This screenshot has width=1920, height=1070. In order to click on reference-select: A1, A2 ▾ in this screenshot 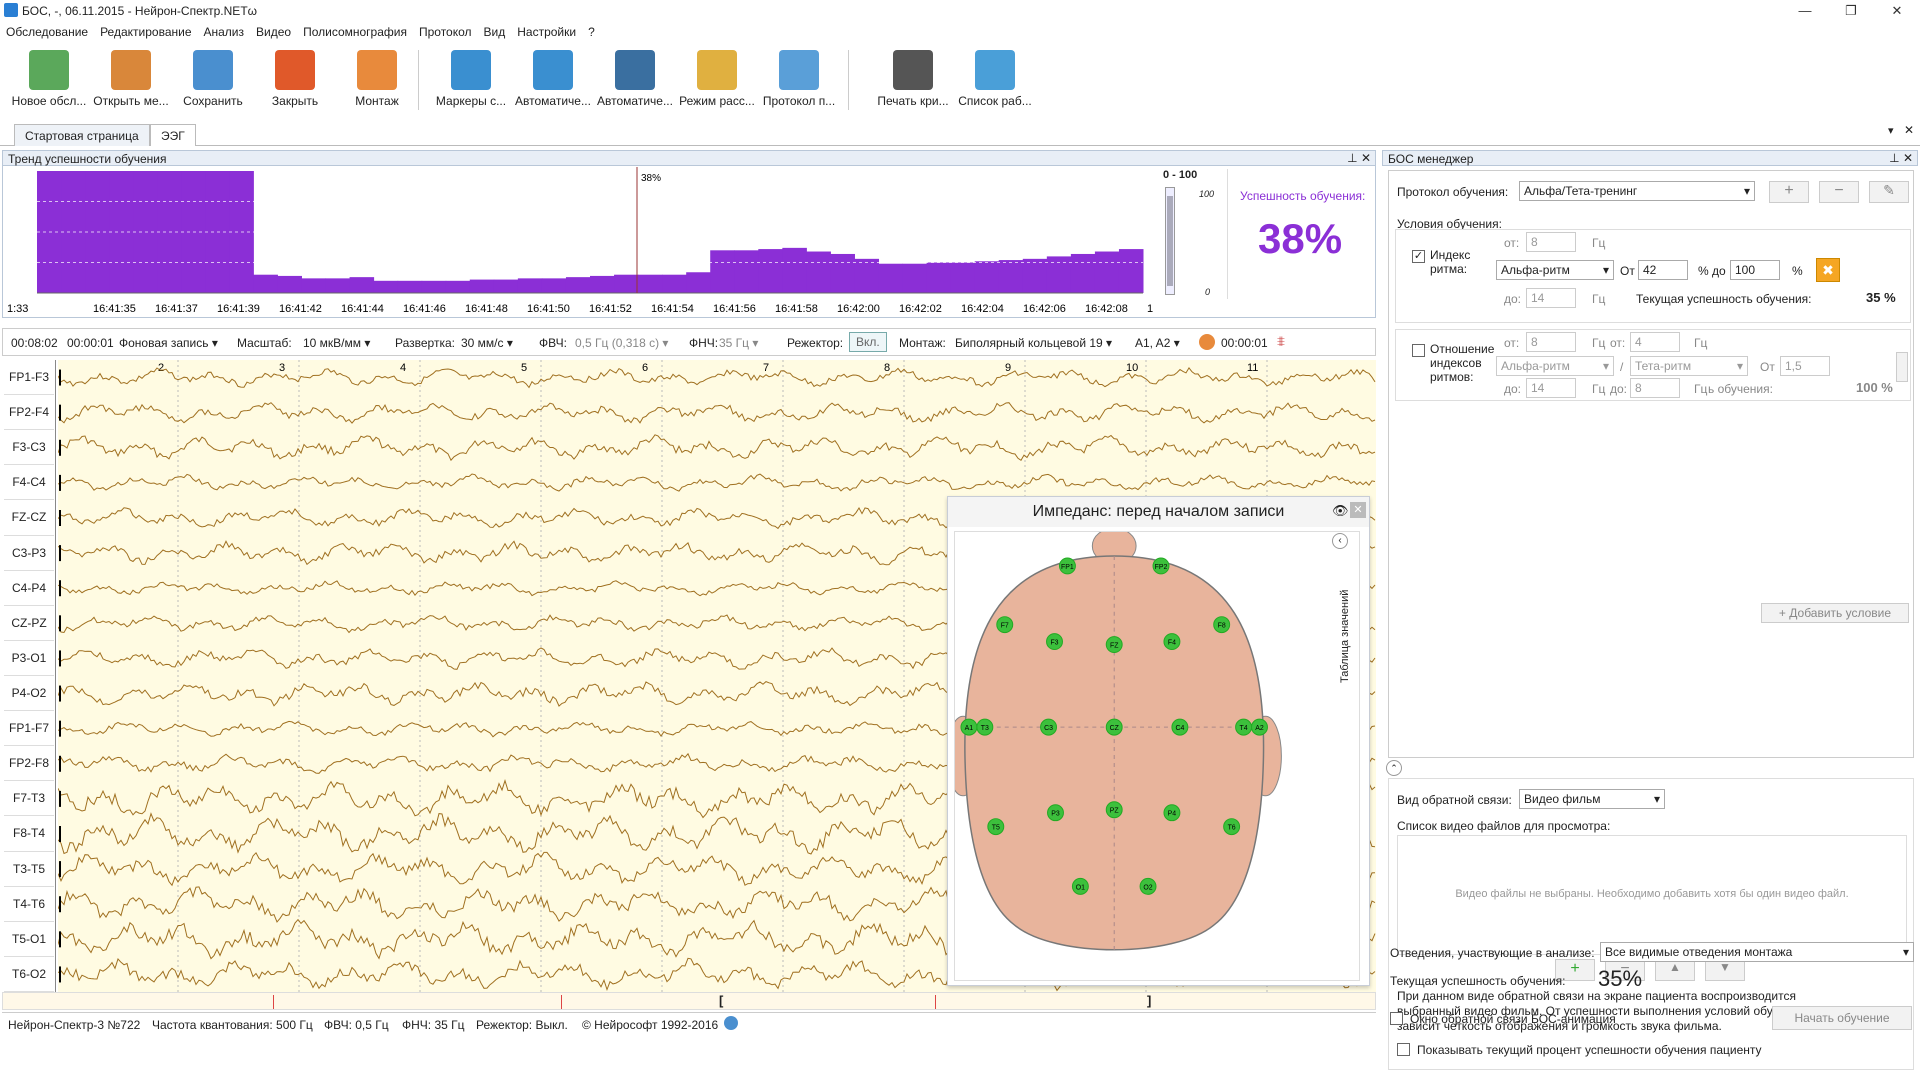, I will do `click(1157, 343)`.